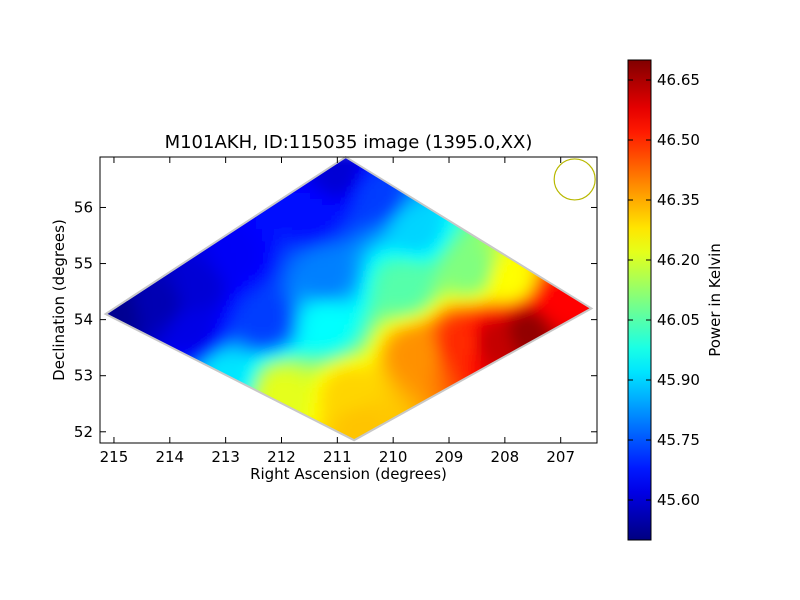  What do you see at coordinates (574, 179) in the screenshot?
I see `beam-marker` at bounding box center [574, 179].